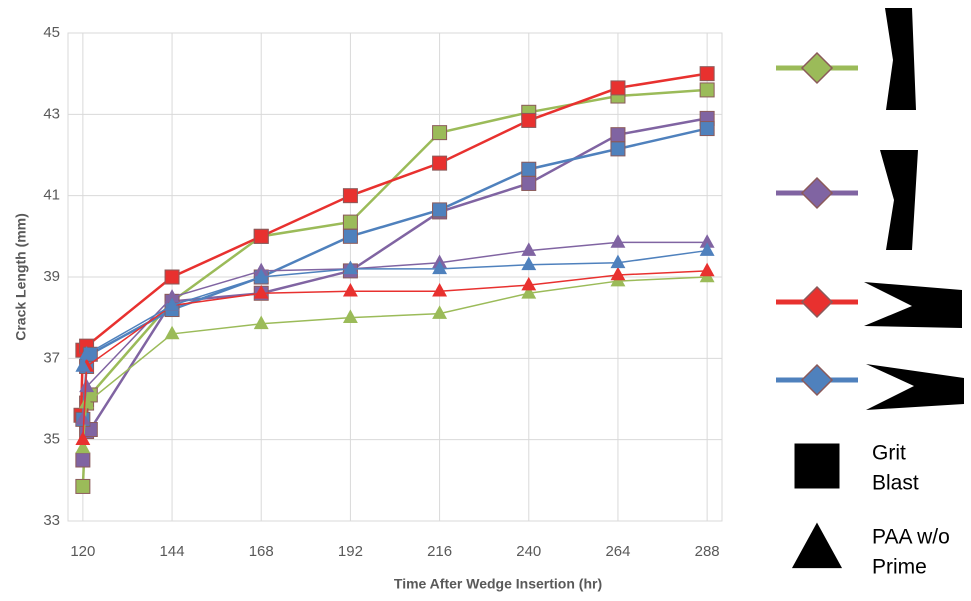 The height and width of the screenshot is (601, 971). I want to click on legend-label: Blast, so click(895, 483).